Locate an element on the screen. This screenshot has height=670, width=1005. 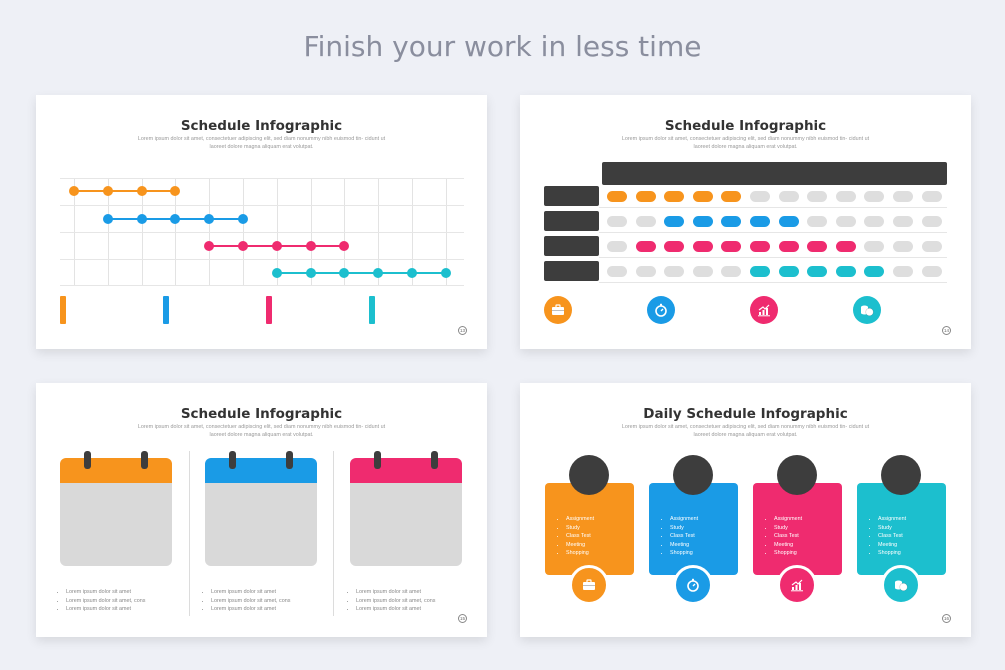
chart-icon is located at coordinates (797, 585).